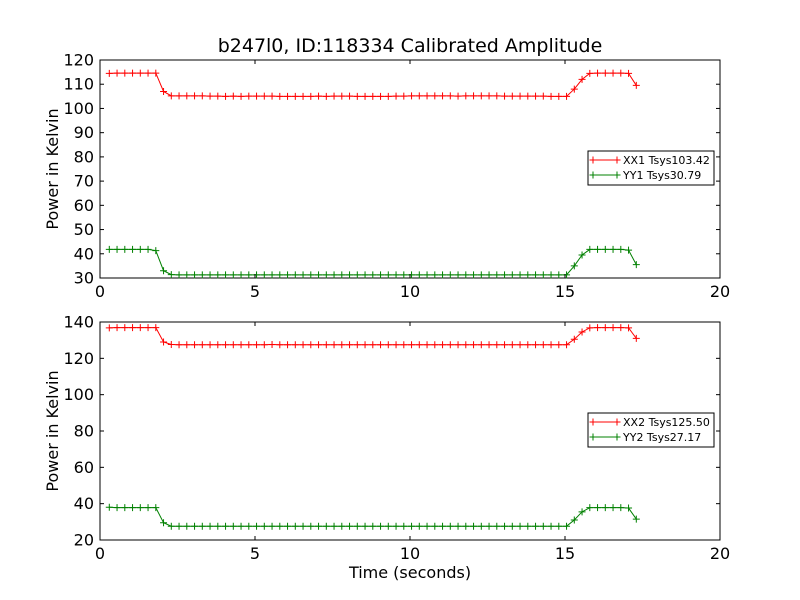 Image resolution: width=800 pixels, height=600 pixels. Describe the element at coordinates (84, 132) in the screenshot. I see `y-tick-label: 90` at that location.